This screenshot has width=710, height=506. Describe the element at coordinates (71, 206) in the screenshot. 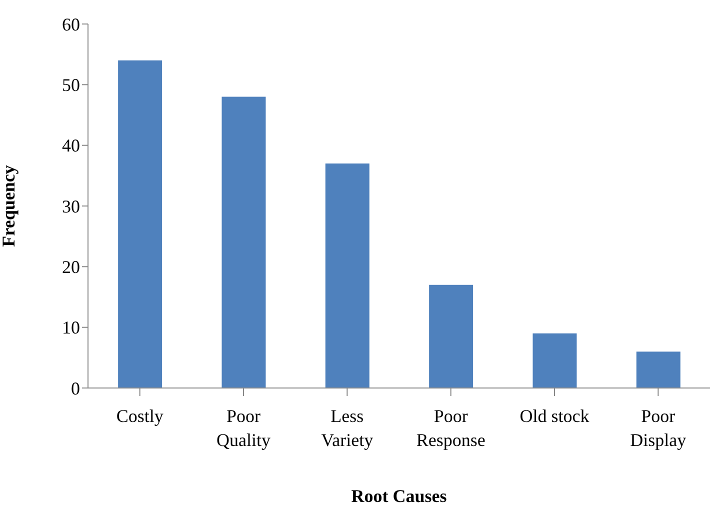

I see `y-tick-label: 30` at that location.